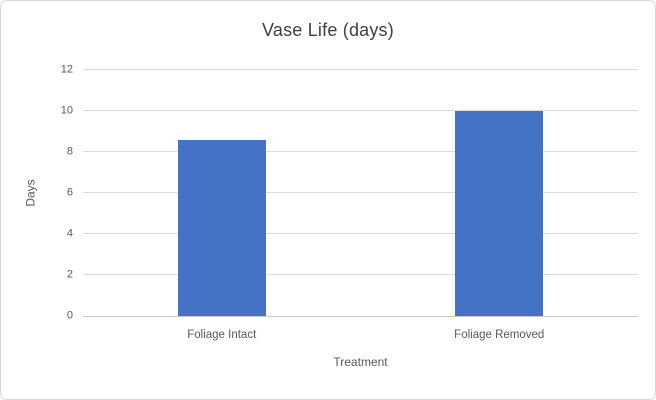  What do you see at coordinates (37, 192) in the screenshot?
I see `y-axis-tick-labels: 0 2 4 6 8 10 12` at bounding box center [37, 192].